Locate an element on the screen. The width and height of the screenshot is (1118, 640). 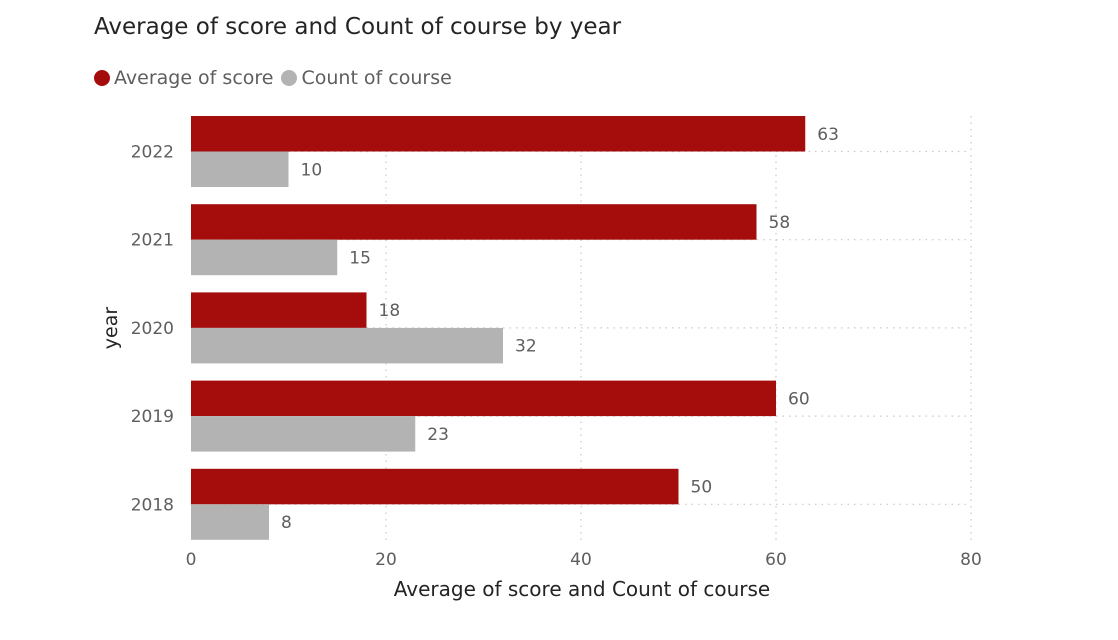
data-label: 63 is located at coordinates (828, 135).